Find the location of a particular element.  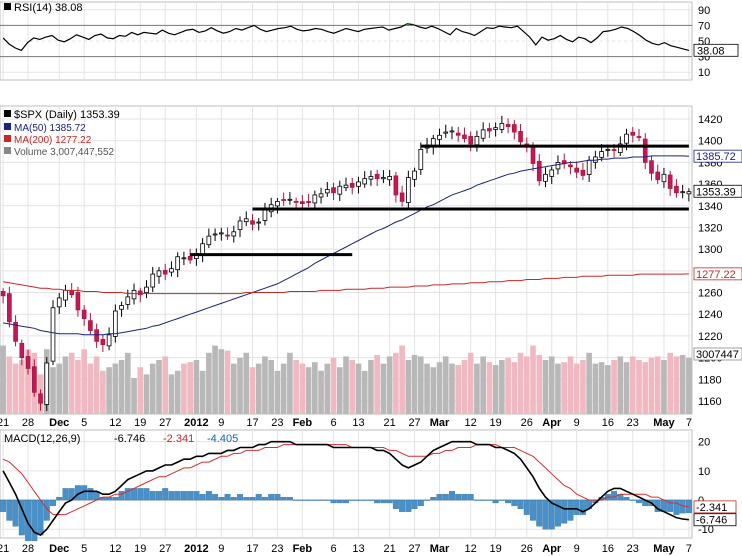

price-last-tag is located at coordinates (717, 191).